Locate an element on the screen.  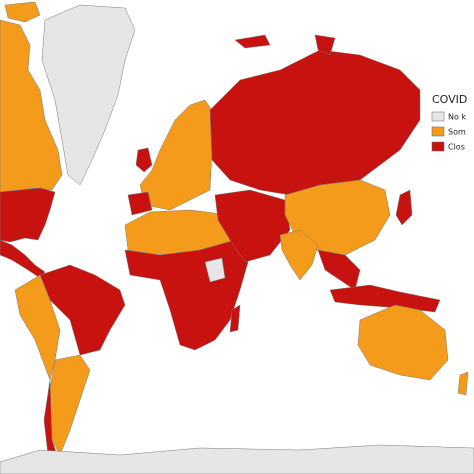
legend: COVID No k Som Clos is located at coordinates (449, 122).